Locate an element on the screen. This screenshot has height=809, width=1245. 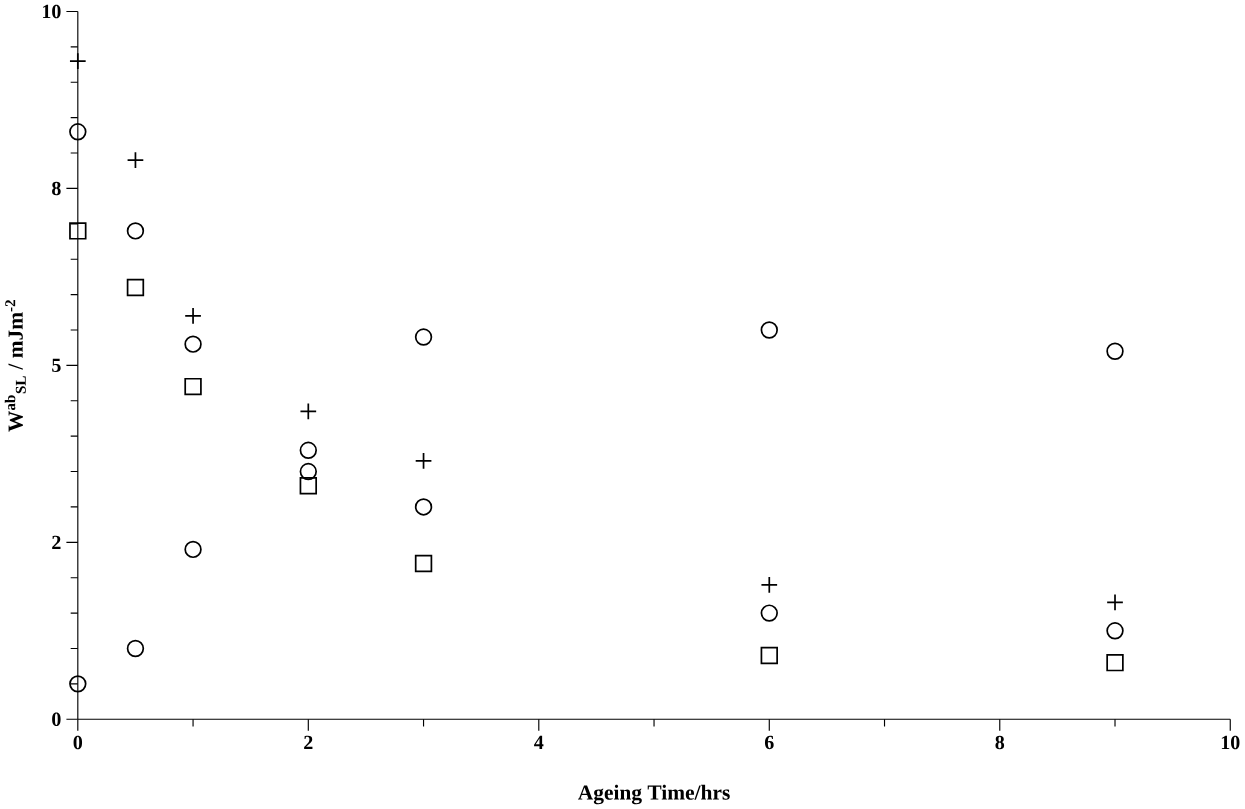
x-axis-title: Ageing Time/hrs is located at coordinates (654, 794).